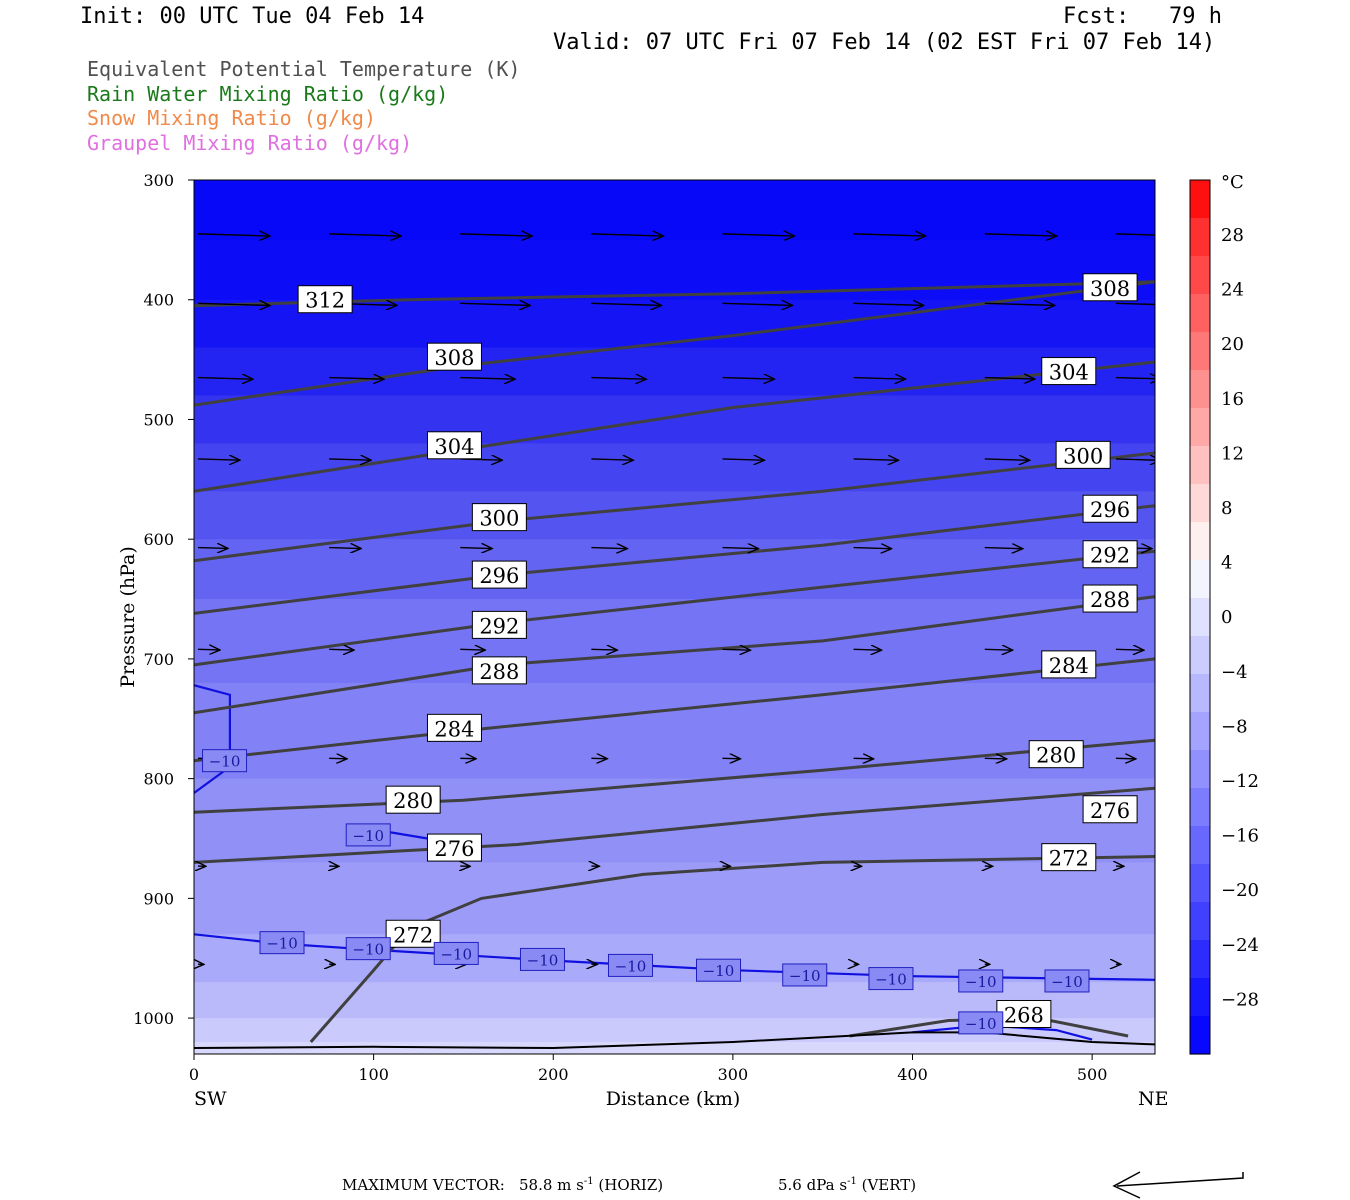  I want to click on colorbar-tick-label: −12, so click(1240, 781).